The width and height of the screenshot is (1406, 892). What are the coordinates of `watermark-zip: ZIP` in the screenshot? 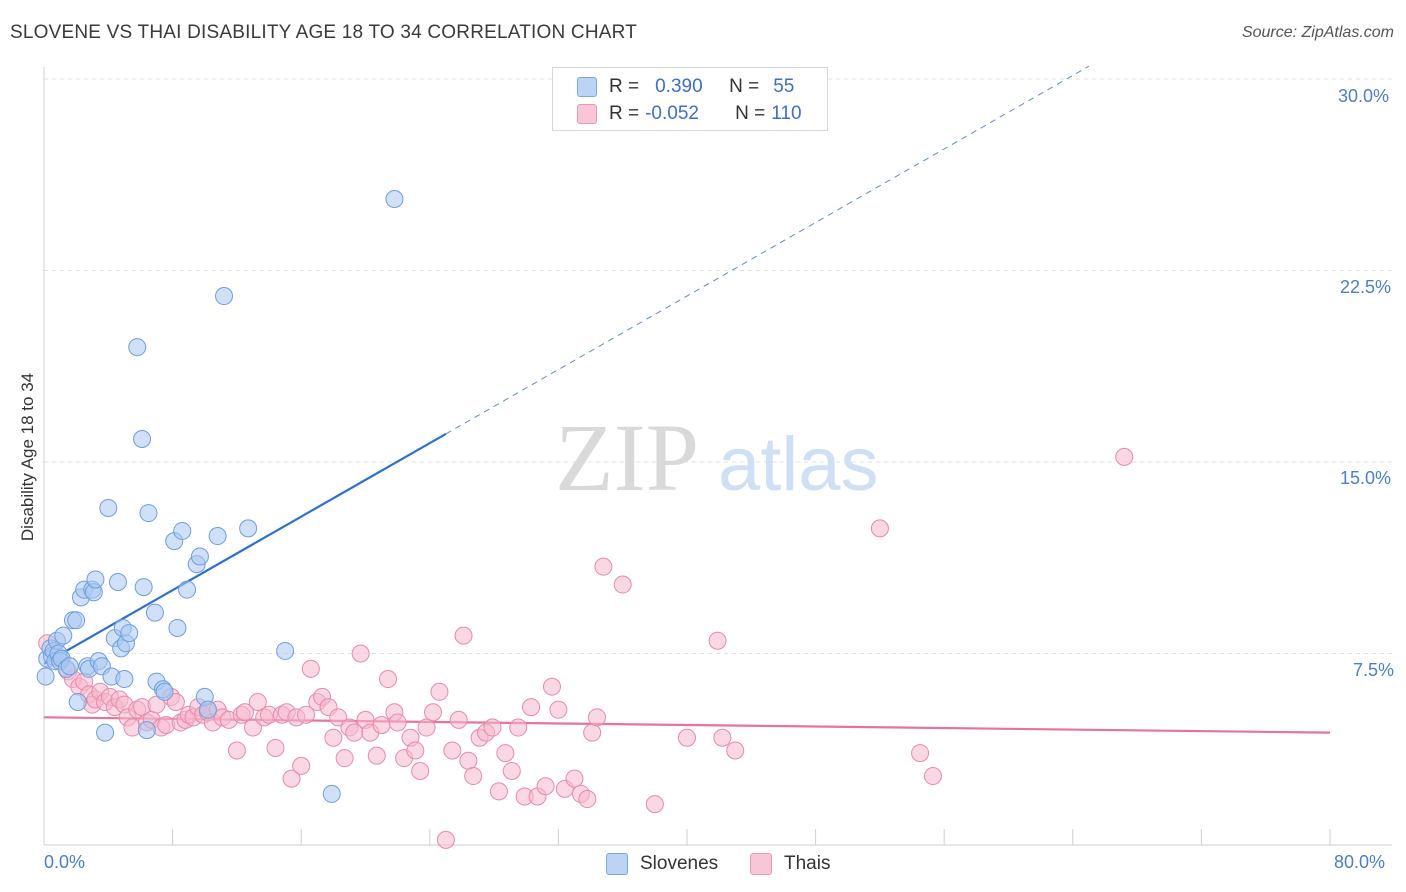 It's located at (627, 457).